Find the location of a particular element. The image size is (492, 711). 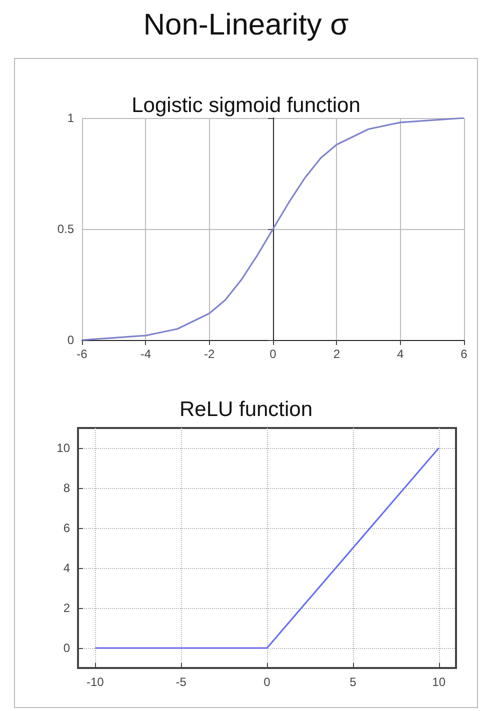

x-tick-label: 5 is located at coordinates (353, 682).